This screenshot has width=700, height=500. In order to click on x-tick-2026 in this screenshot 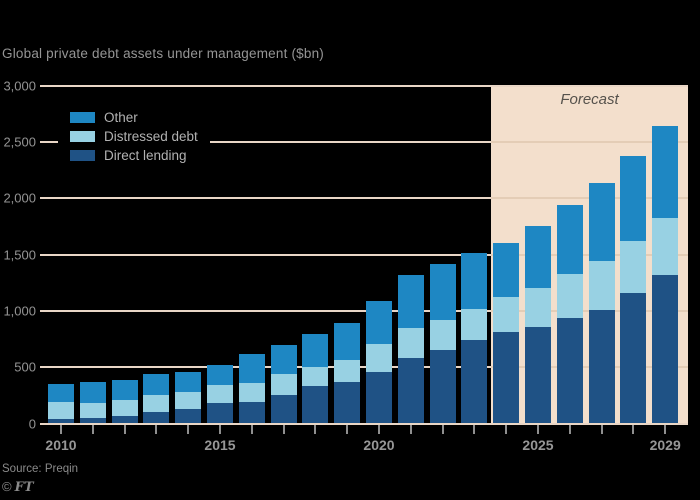, I will do `click(569, 429)`.